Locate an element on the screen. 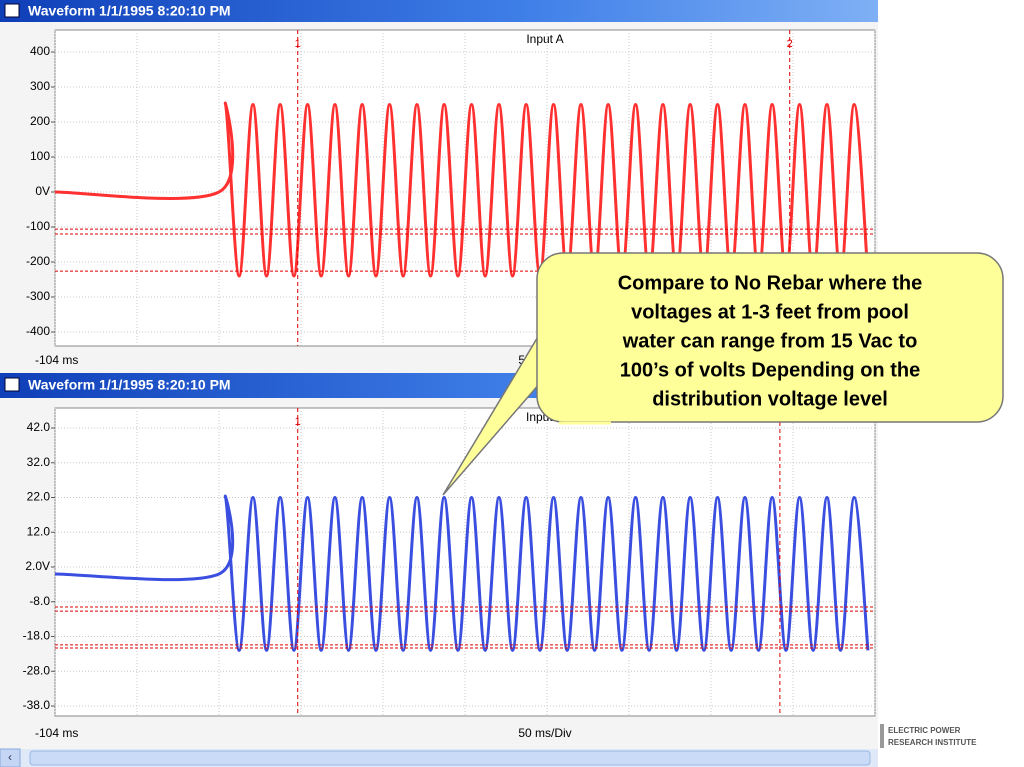 The height and width of the screenshot is (767, 1024). y-tick-label: -38.0 is located at coordinates (37, 705).